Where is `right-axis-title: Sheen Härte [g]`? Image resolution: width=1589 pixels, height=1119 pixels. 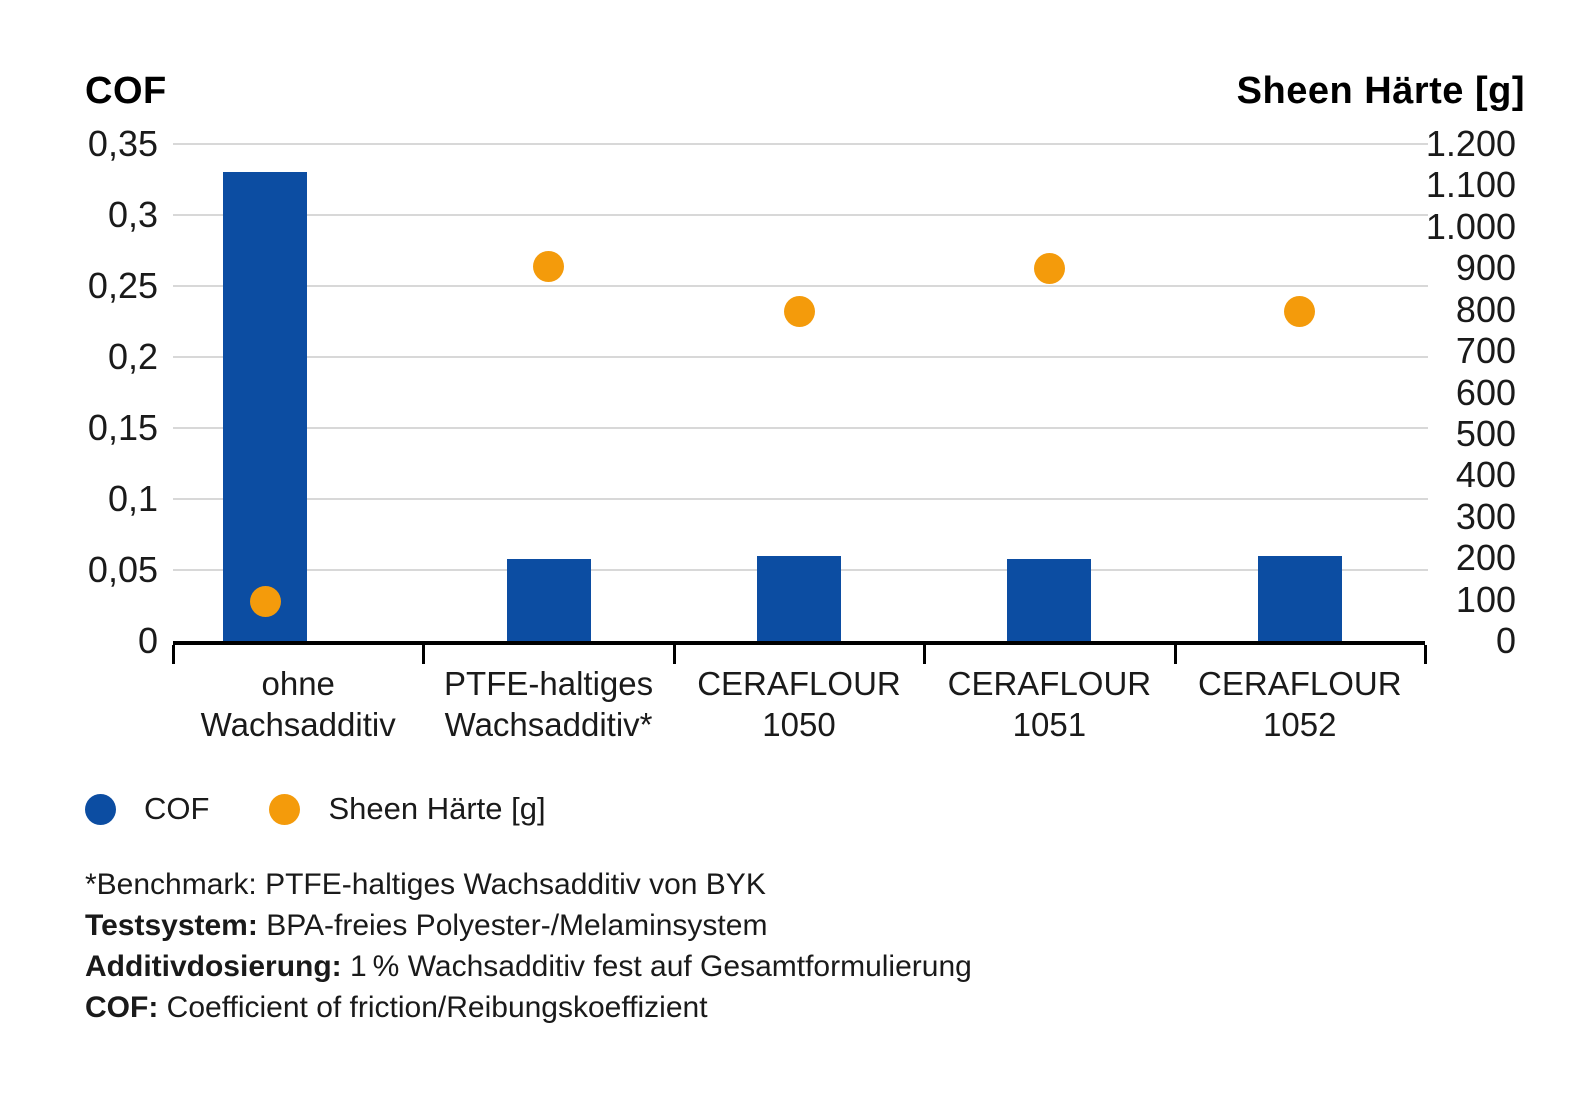
right-axis-title: Sheen Härte [g] is located at coordinates (1380, 91).